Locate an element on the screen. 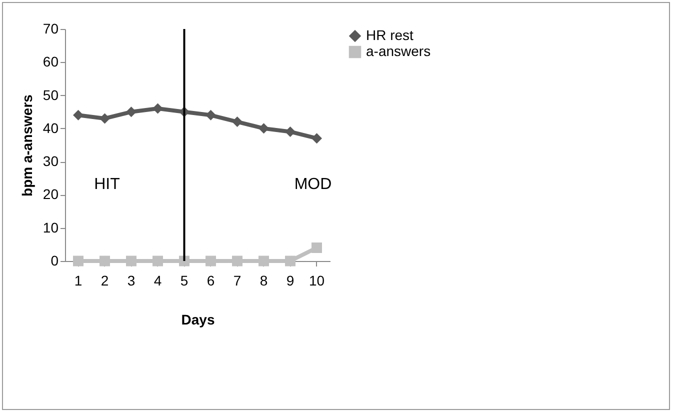  y-tick-label: 60 is located at coordinates (50, 62).